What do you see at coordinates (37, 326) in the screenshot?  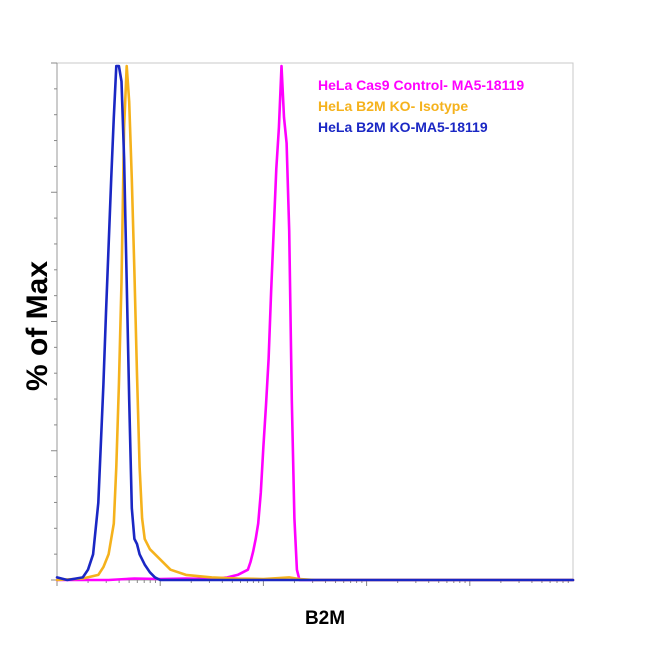 I see `y-axis-label: % of Max` at bounding box center [37, 326].